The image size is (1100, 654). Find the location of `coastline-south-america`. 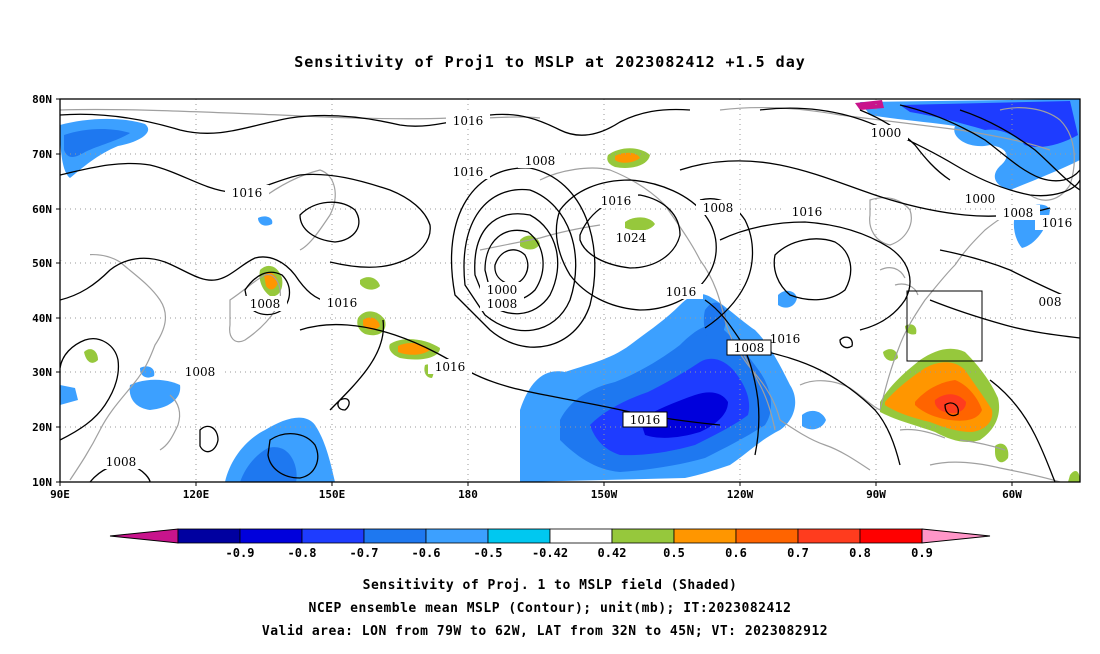

coastline-south-america is located at coordinates (995, 471).